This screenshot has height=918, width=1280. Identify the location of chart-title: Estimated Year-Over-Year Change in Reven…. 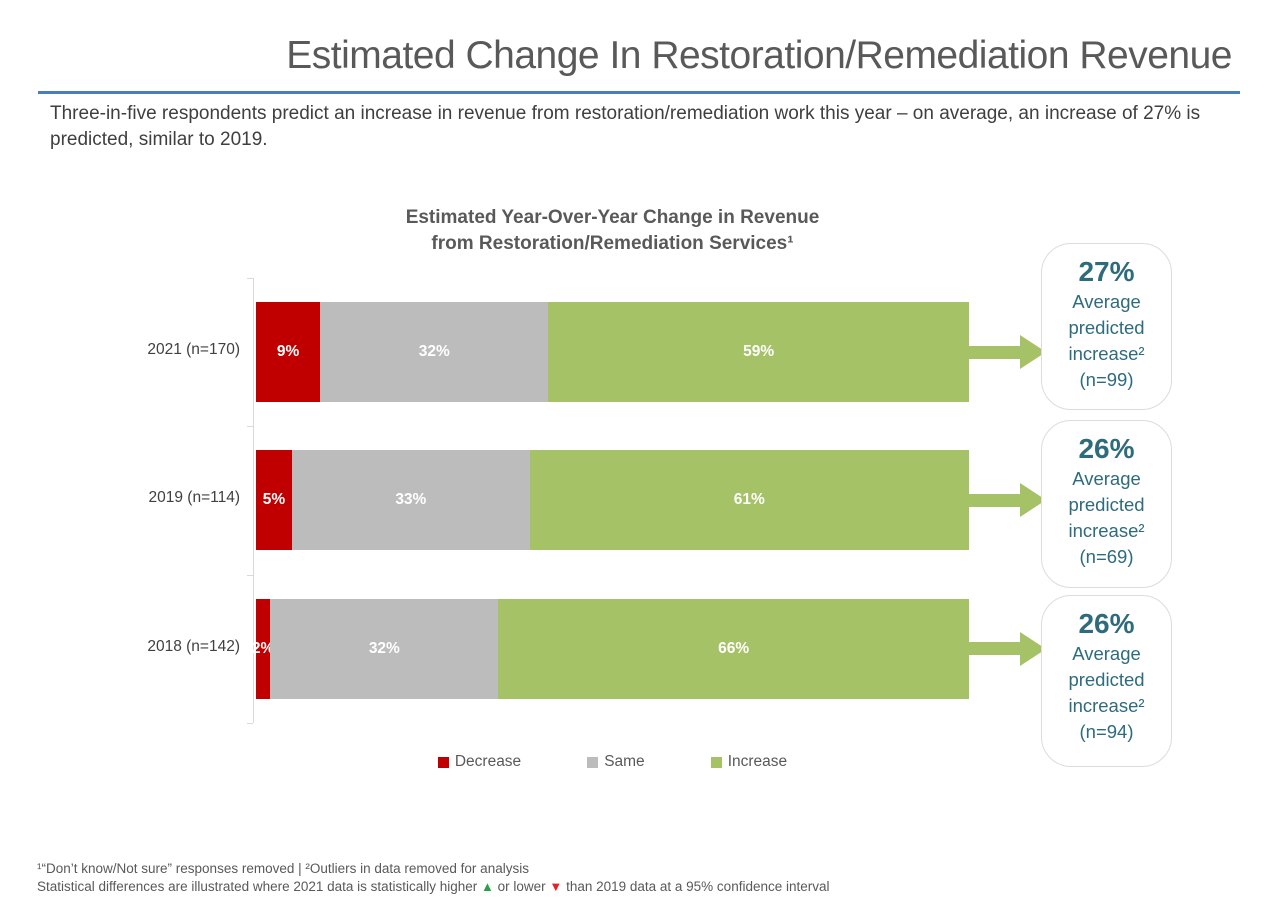
(612, 231).